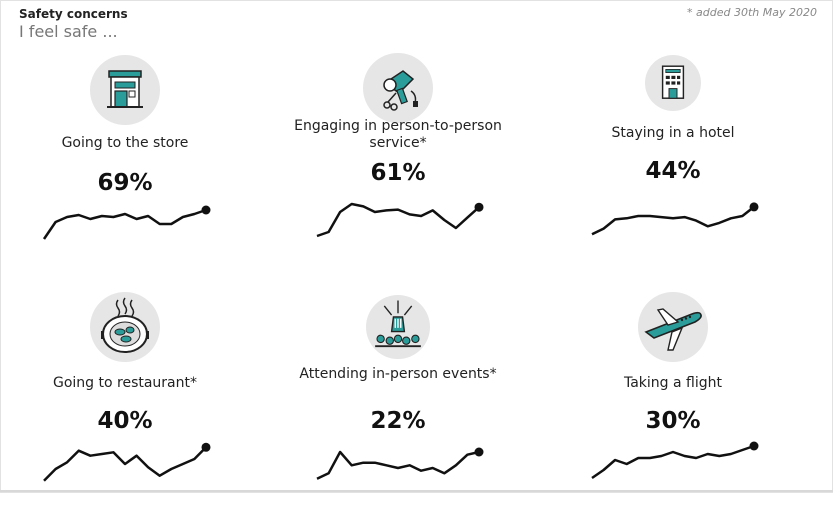  What do you see at coordinates (125, 90) in the screenshot?
I see `store-icon` at bounding box center [125, 90].